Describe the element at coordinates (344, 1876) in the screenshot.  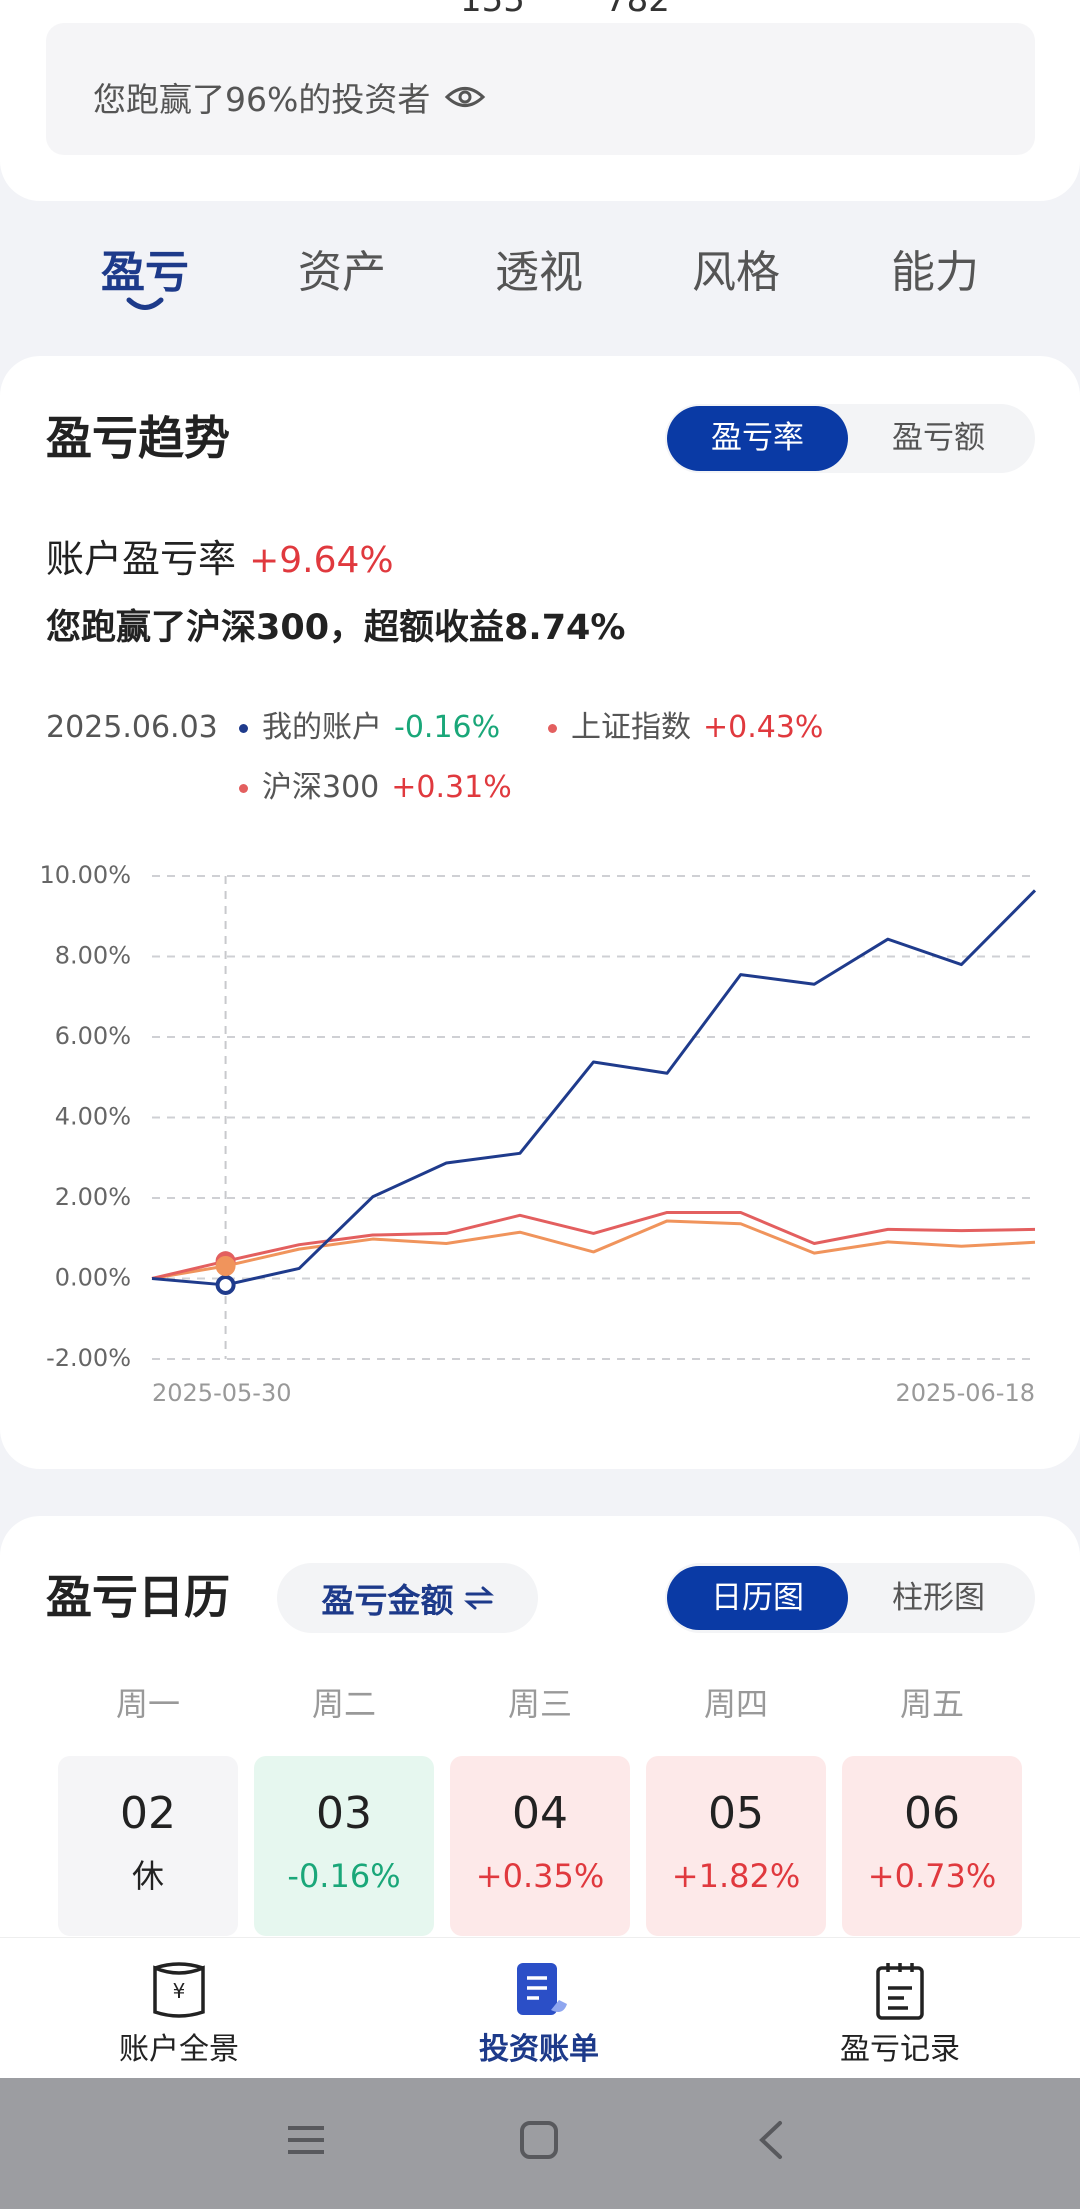
I see `day-value: -0.16%` at that location.